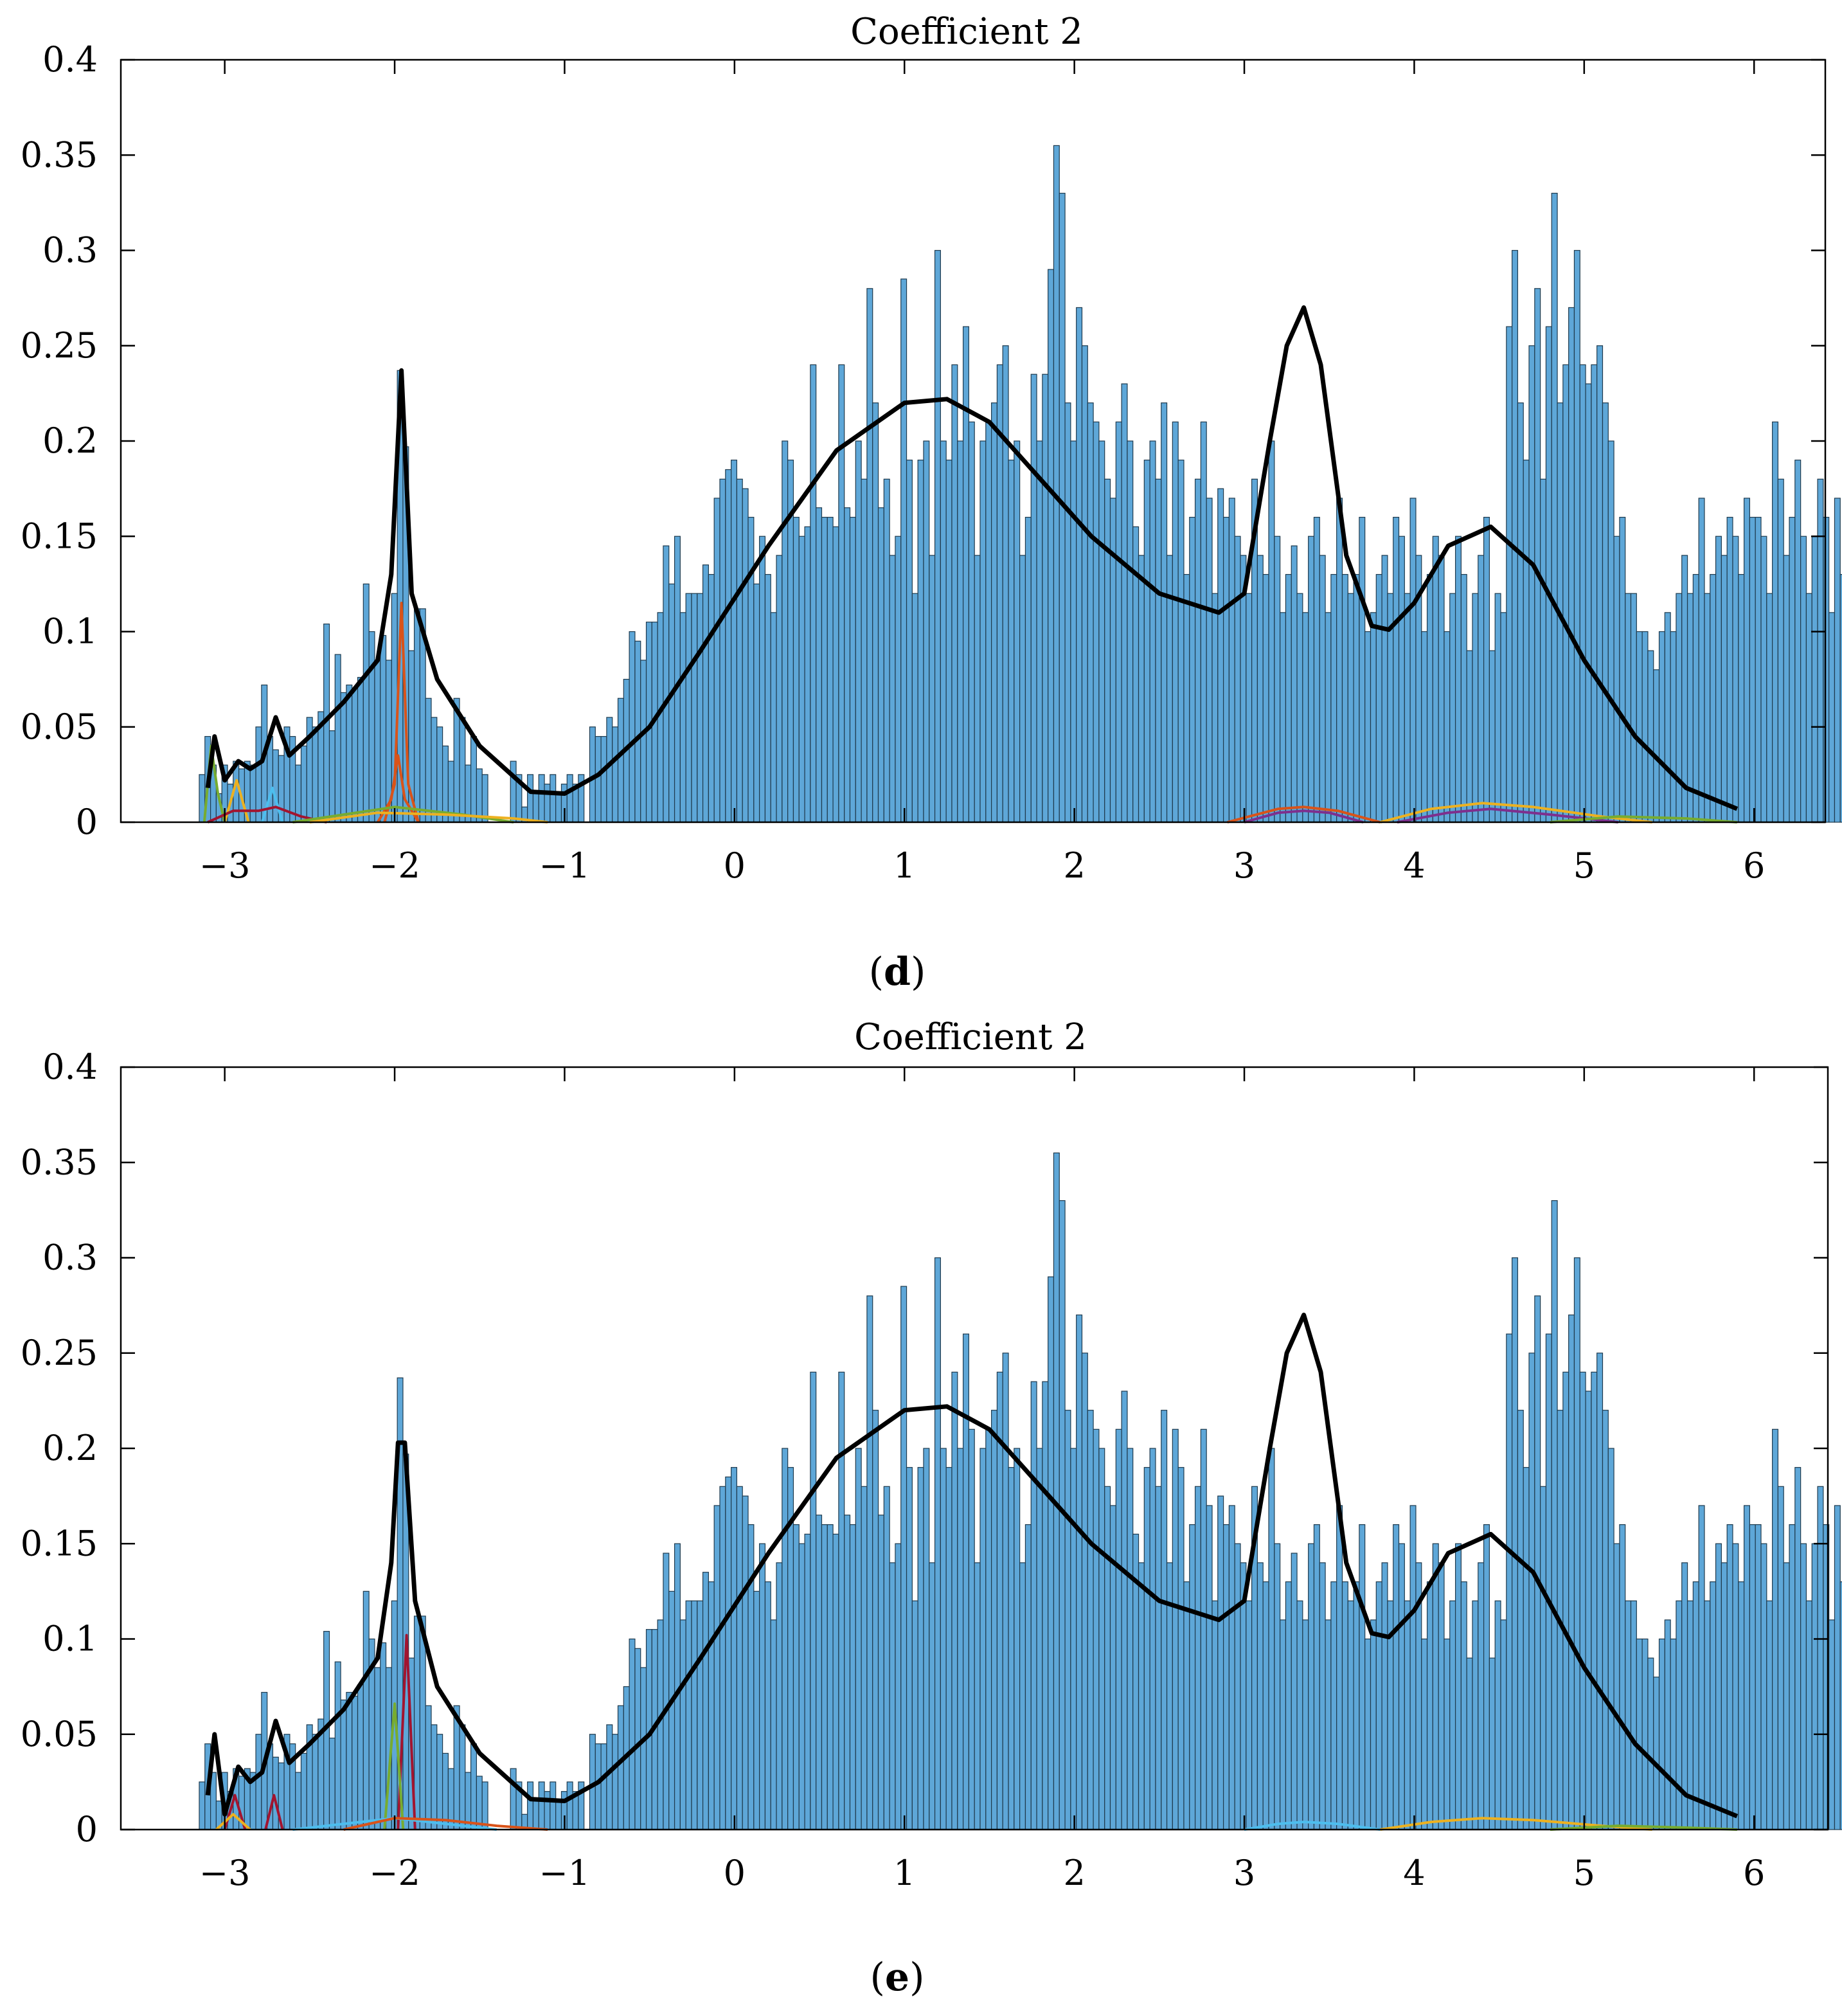  Describe the element at coordinates (70, 632) in the screenshot. I see `y-tick-label: 0.1` at that location.